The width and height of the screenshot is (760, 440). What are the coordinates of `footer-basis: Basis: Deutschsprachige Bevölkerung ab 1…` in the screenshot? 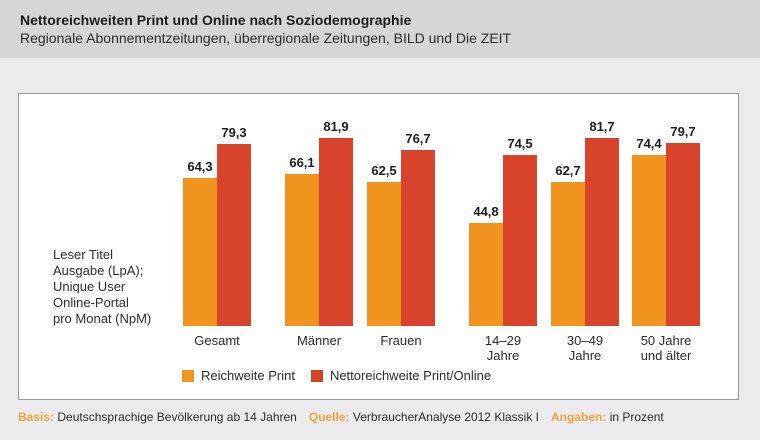 It's located at (157, 417).